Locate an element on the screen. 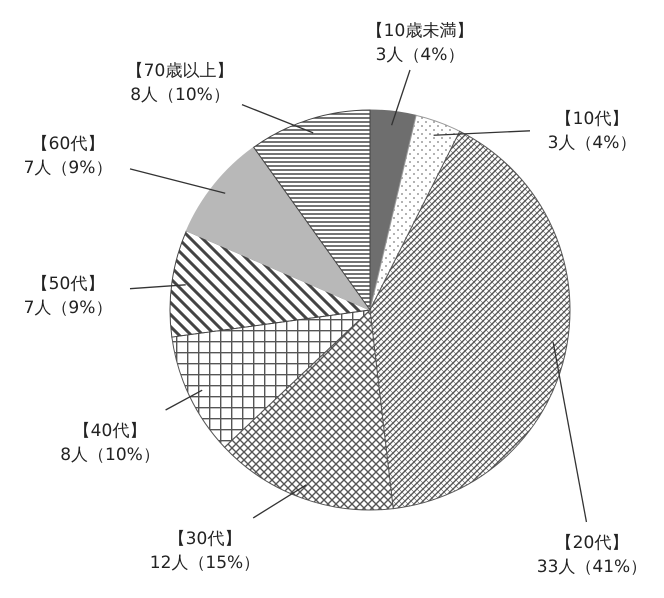  data-label: 12人（15%） is located at coordinates (205, 563).